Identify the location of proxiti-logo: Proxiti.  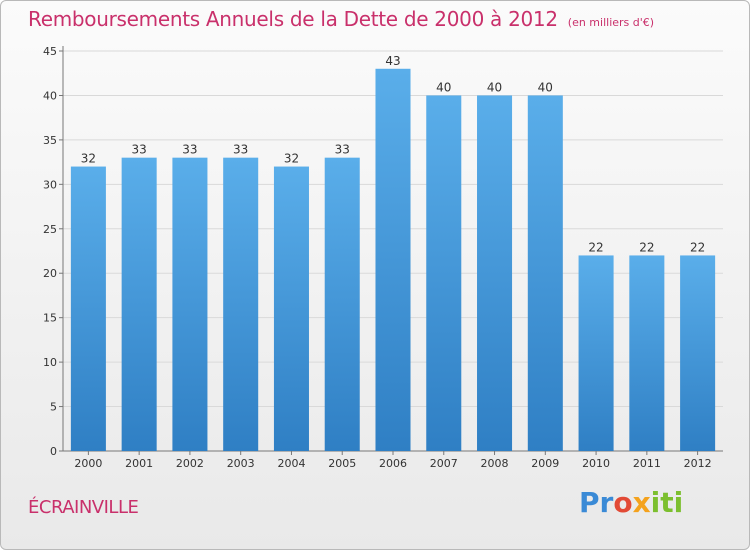
(631, 502).